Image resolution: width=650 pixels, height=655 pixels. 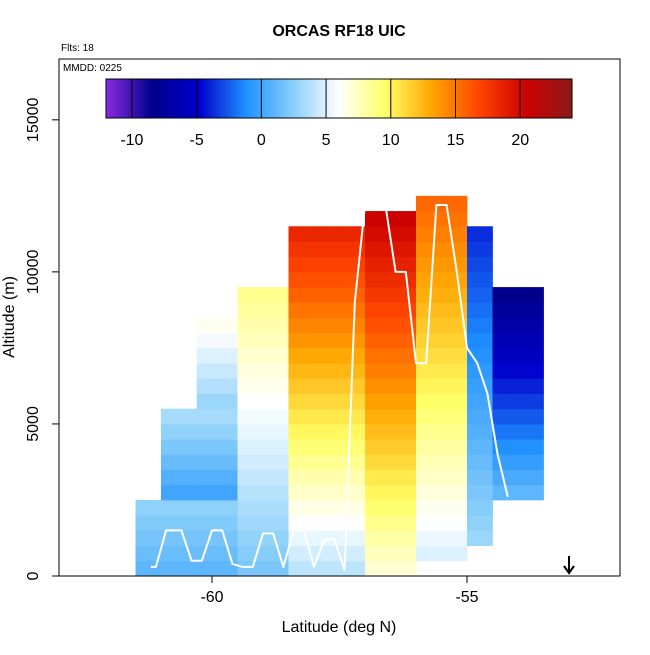 I want to click on colorbar-tick-label: 0, so click(x=261, y=140).